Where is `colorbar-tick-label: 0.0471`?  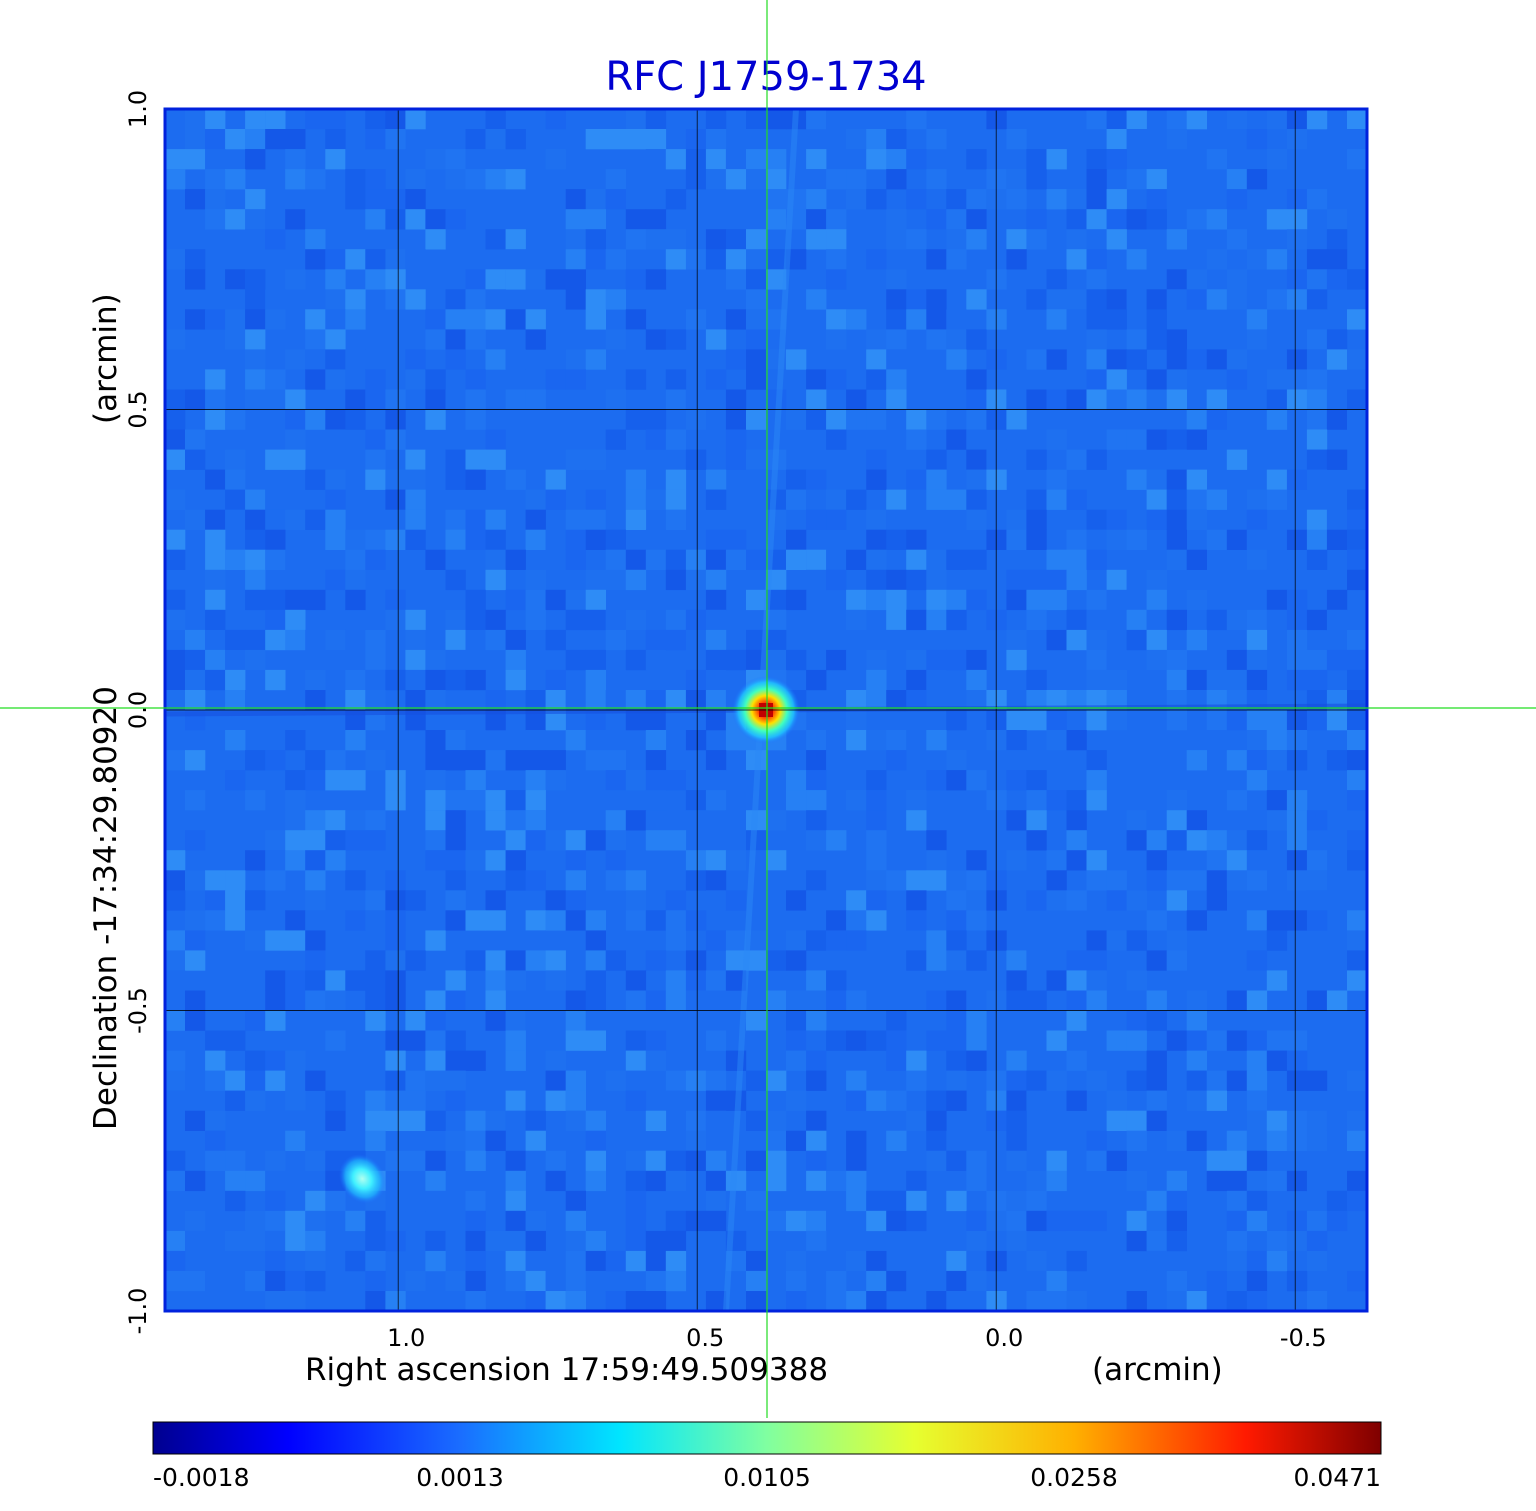
colorbar-tick-label: 0.0471 is located at coordinates (1337, 1477).